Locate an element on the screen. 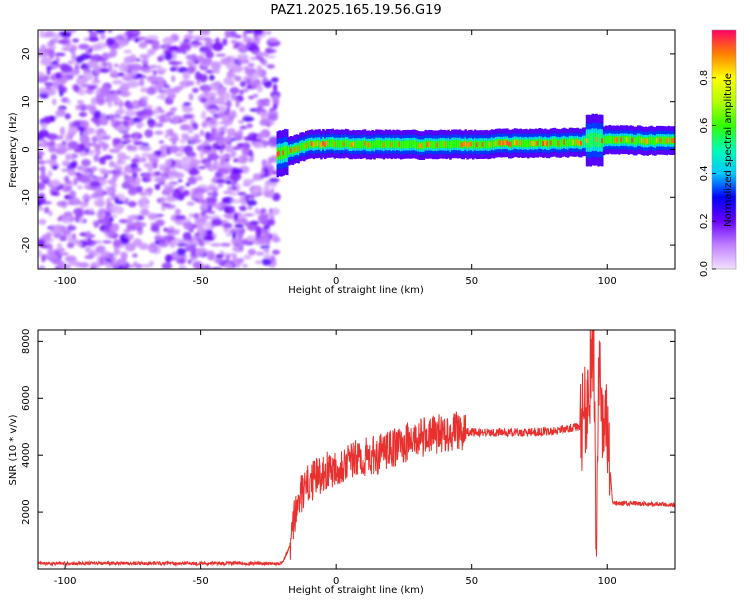 This screenshot has width=750, height=600. colorbar-gradient is located at coordinates (724, 149).